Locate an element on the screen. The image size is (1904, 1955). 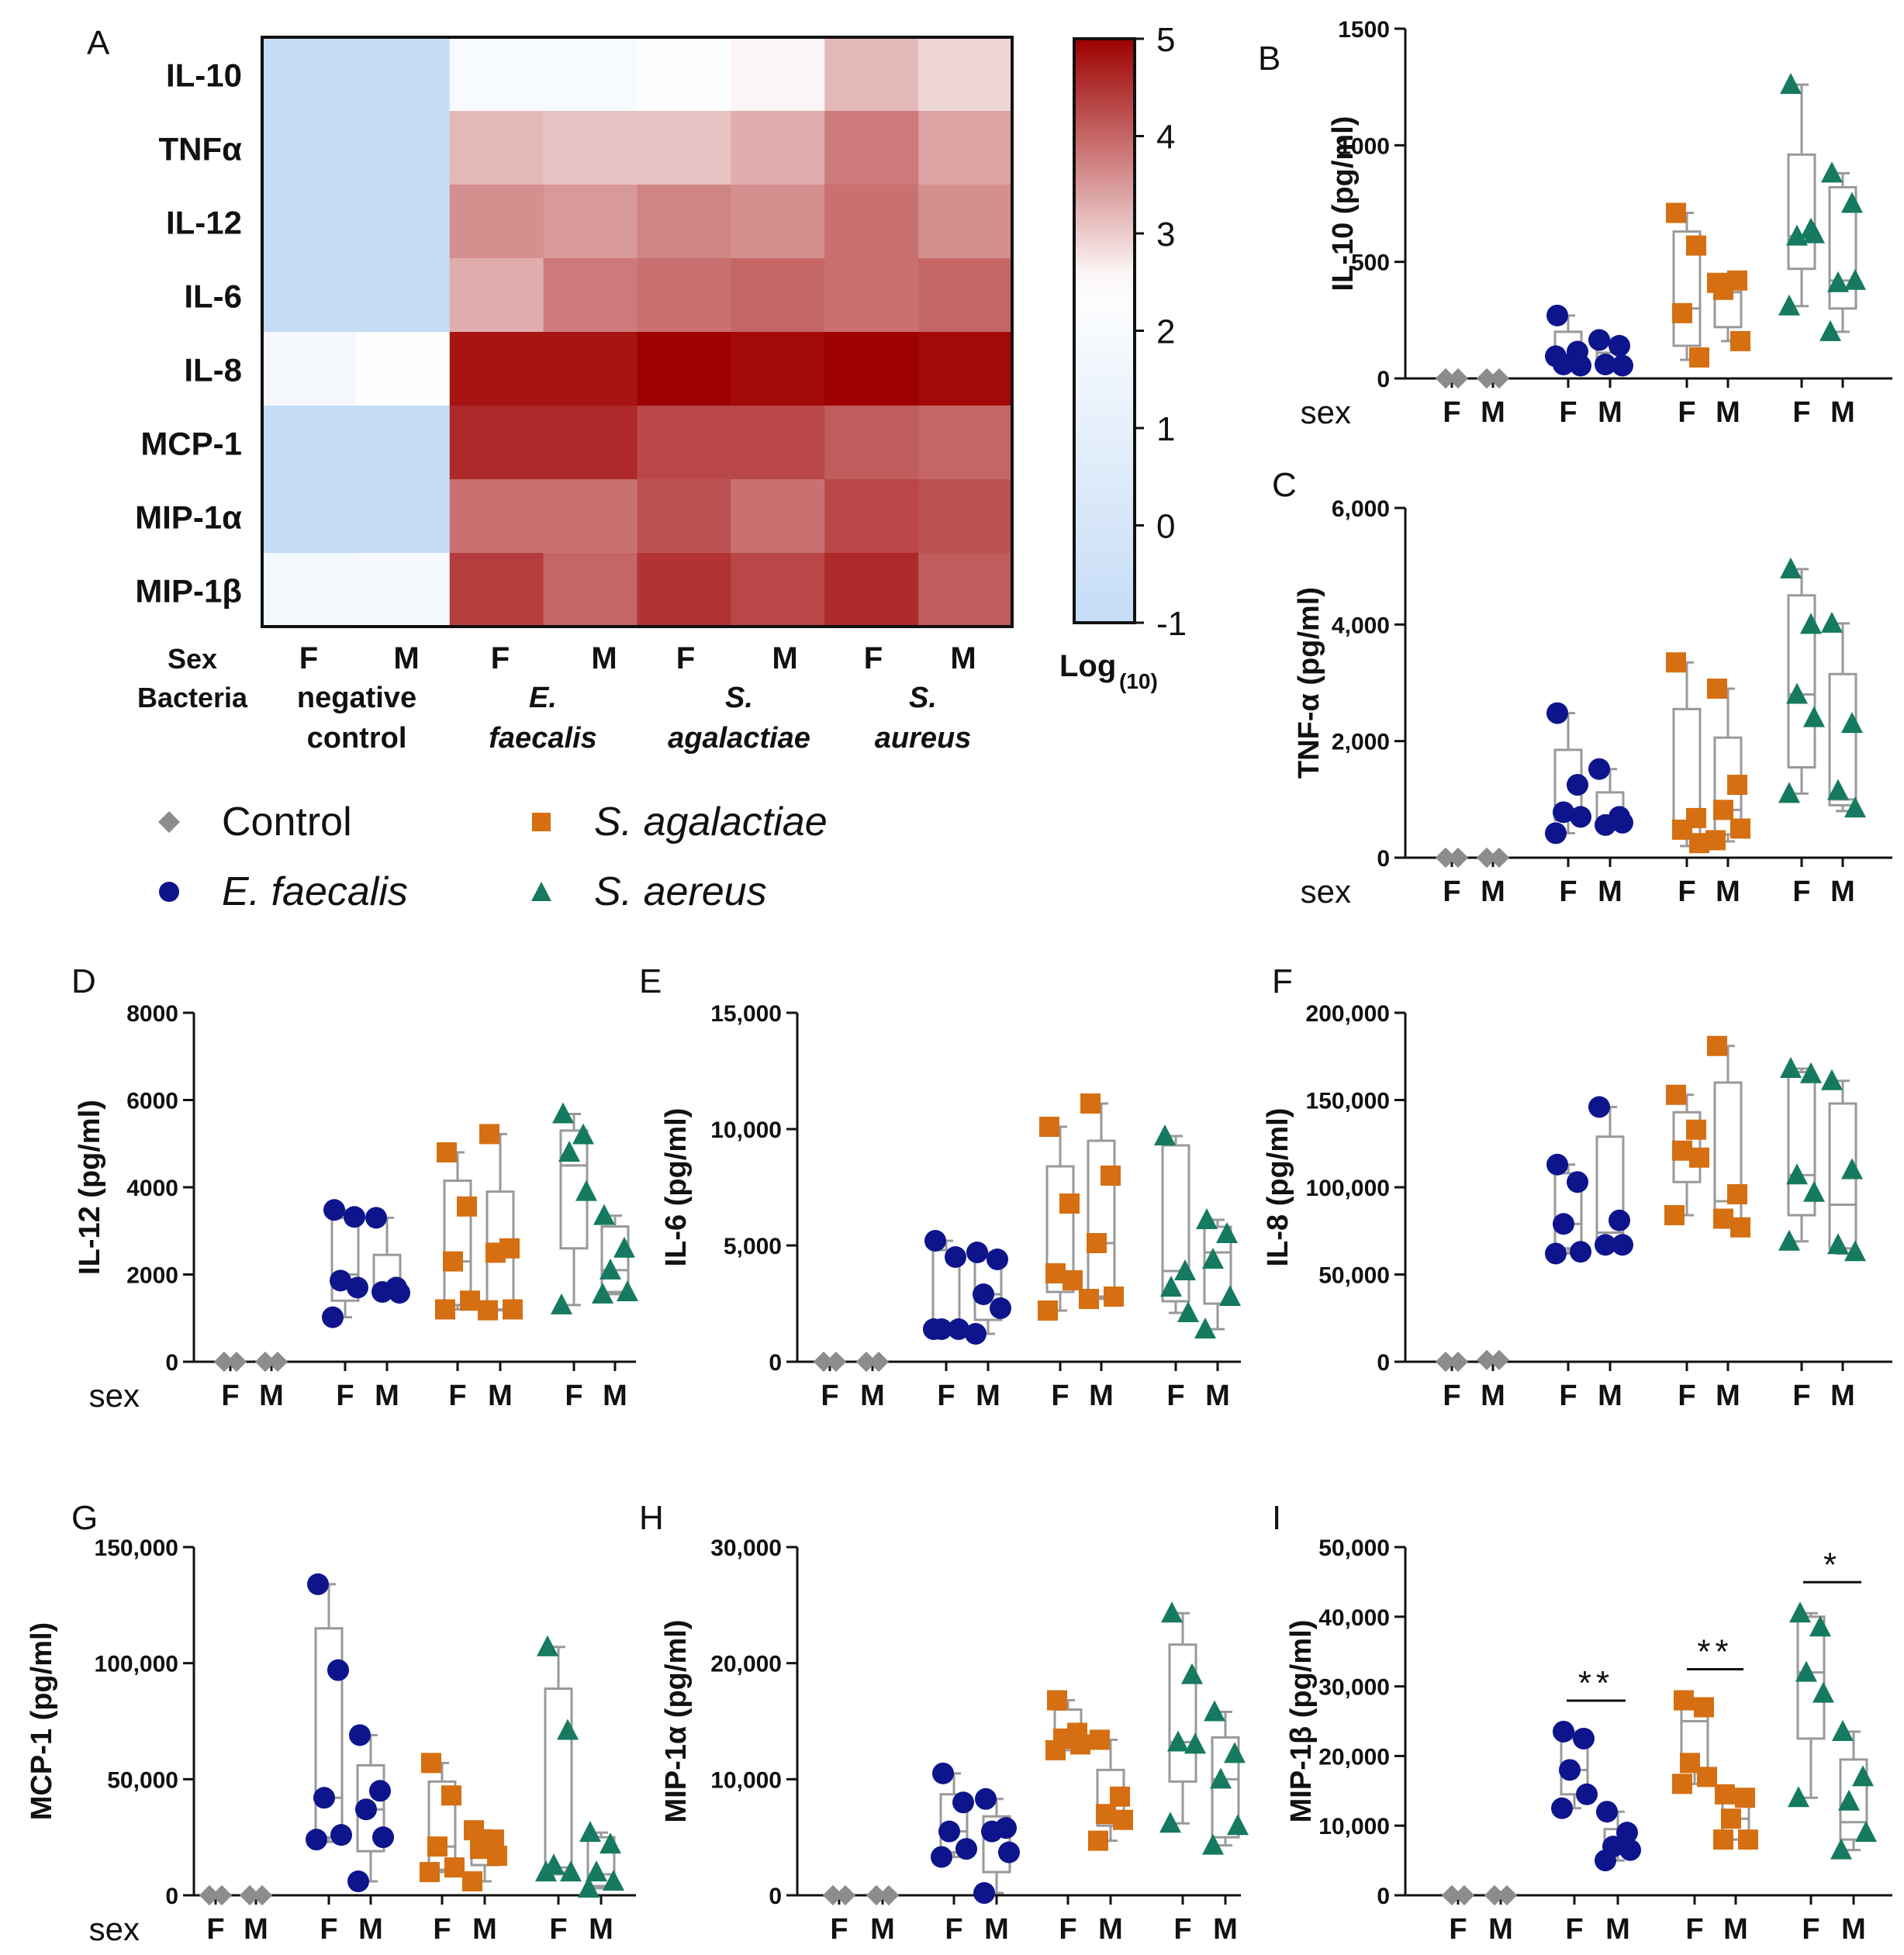
legend-item-e-faecalis: E. faecalis is located at coordinates (281, 892).